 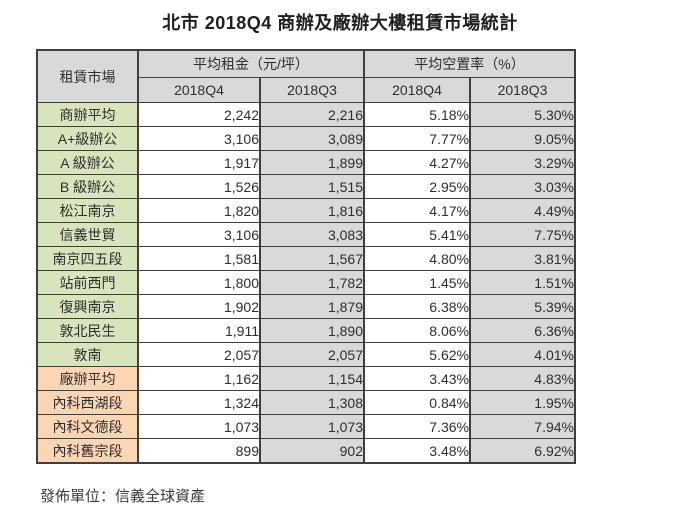 What do you see at coordinates (312, 282) in the screenshot?
I see `rent-q3-cell: 1,782` at bounding box center [312, 282].